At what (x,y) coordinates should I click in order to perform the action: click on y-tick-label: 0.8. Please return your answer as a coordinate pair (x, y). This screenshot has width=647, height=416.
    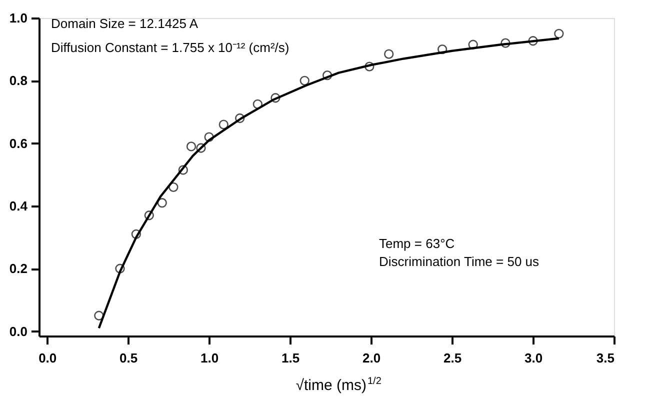
    Looking at the image, I should click on (18, 80).